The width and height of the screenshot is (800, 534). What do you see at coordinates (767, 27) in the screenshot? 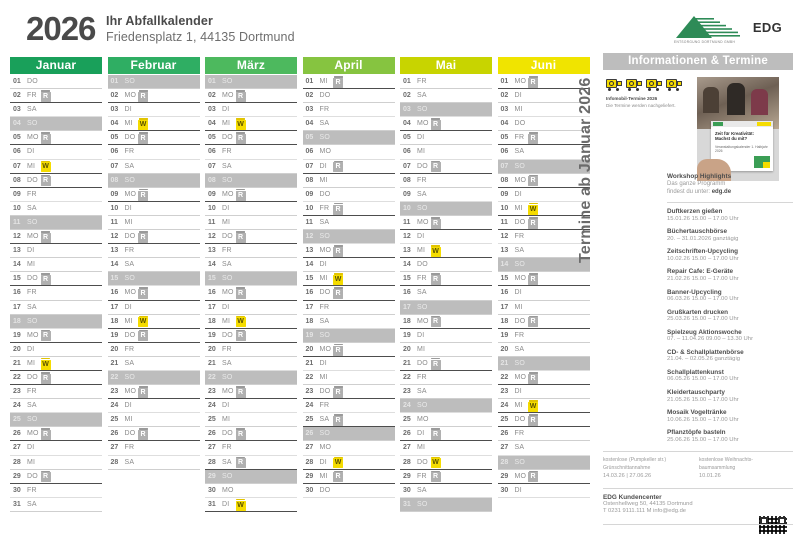
I see `edg-wordmark: EDG` at bounding box center [767, 27].